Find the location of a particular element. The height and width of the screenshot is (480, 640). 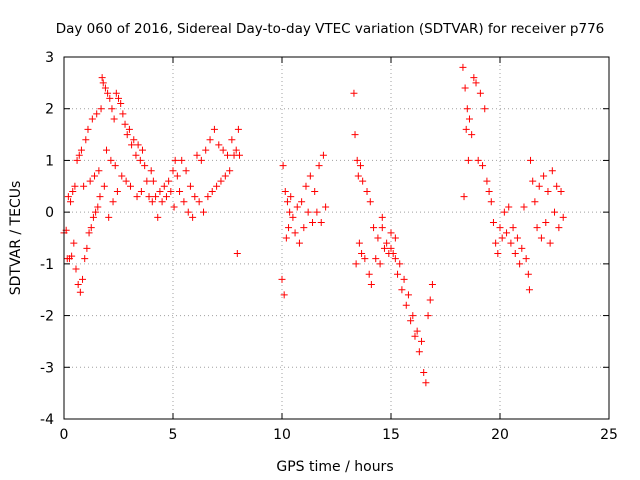

x-tick-label: 15 is located at coordinates (391, 435).